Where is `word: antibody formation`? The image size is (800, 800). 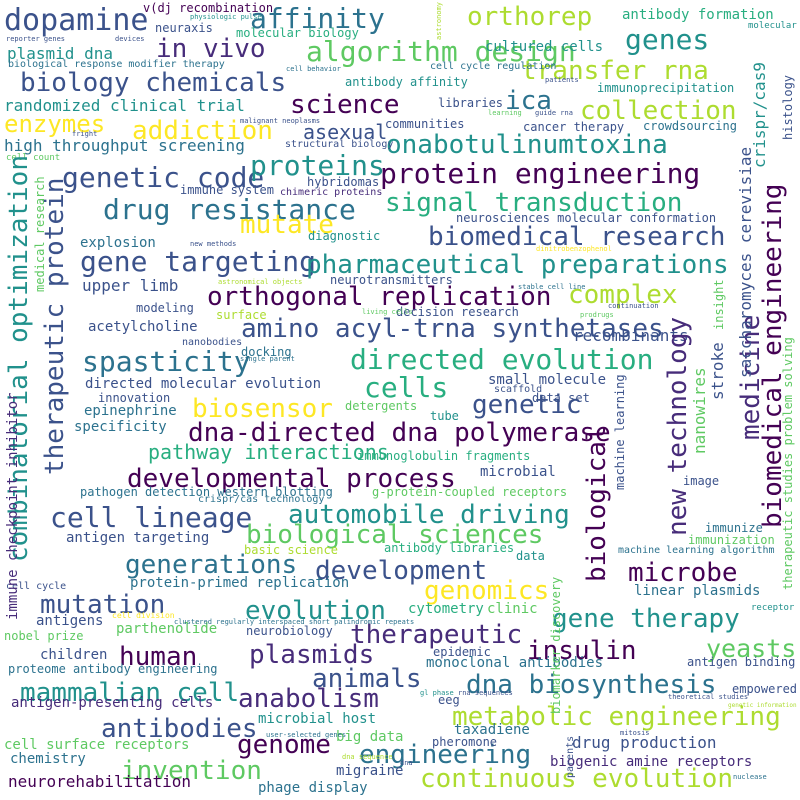
word: antibody formation is located at coordinates (698, 15).